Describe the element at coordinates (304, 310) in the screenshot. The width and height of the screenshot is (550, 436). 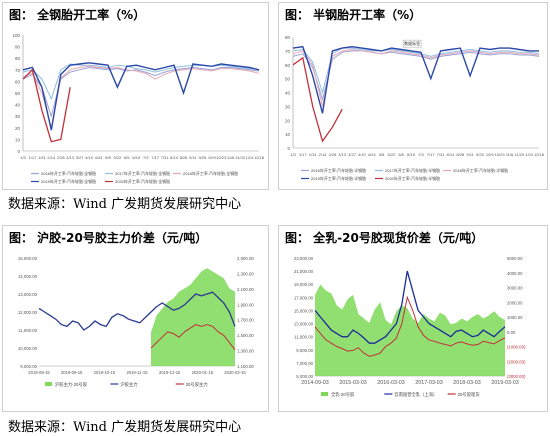
I see `y-left-tick-label: 15,000.00` at that location.